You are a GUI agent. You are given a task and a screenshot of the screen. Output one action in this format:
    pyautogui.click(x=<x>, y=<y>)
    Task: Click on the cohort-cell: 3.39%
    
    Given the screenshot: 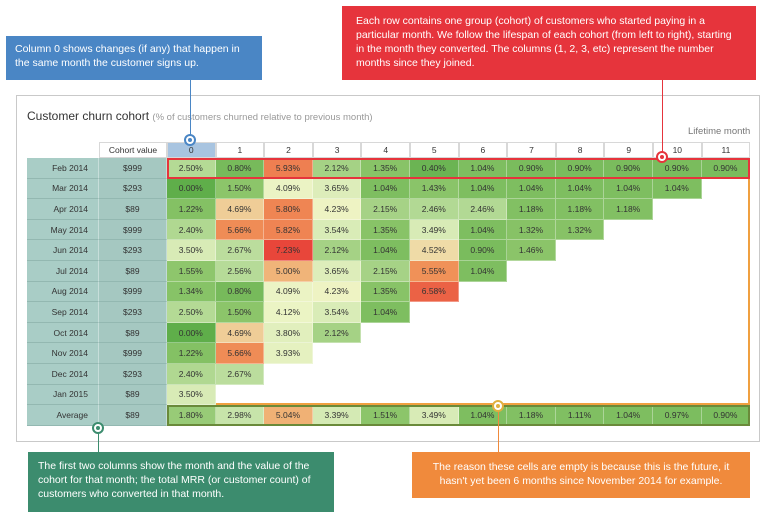 What is the action you would take?
    pyautogui.click(x=337, y=415)
    